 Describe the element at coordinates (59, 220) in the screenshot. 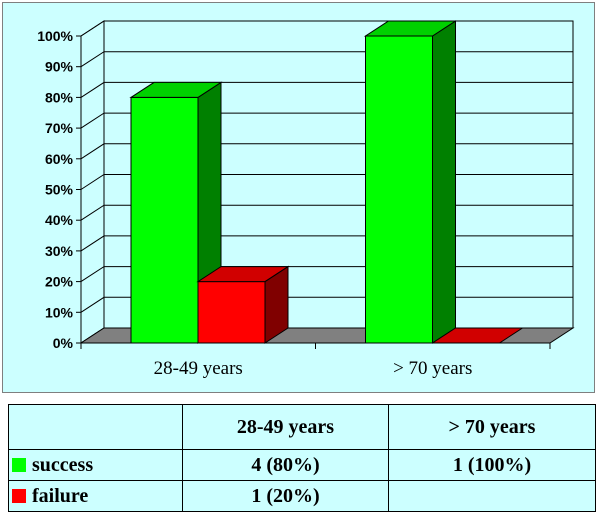

I see `y-tick-label: 40%` at that location.